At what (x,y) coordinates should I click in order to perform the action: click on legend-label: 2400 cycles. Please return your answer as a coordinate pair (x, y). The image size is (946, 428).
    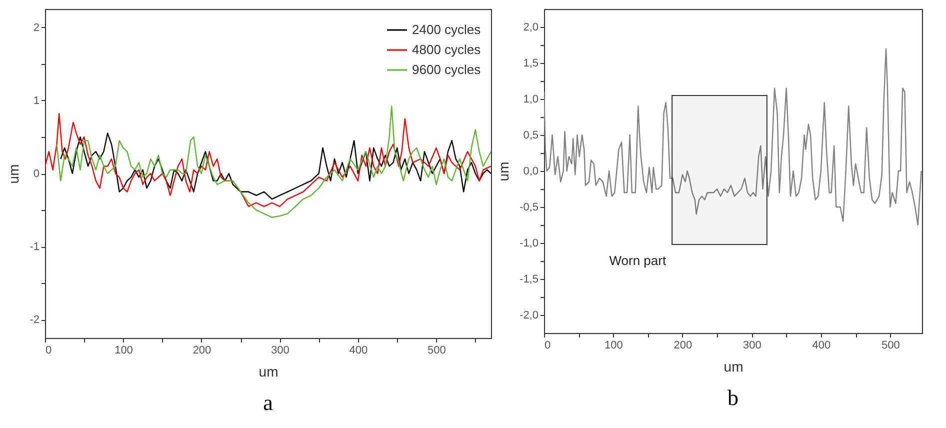
    Looking at the image, I should click on (447, 29).